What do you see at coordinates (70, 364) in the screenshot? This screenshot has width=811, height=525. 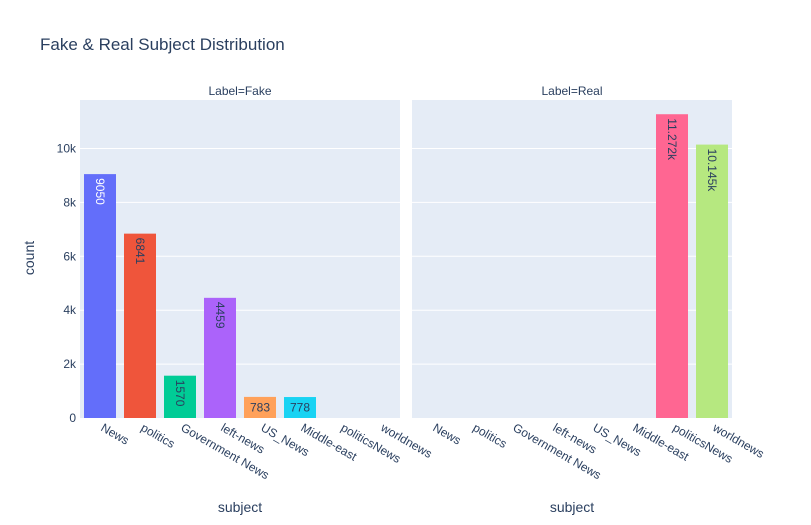 I see `y-tick-label: 2k` at bounding box center [70, 364].